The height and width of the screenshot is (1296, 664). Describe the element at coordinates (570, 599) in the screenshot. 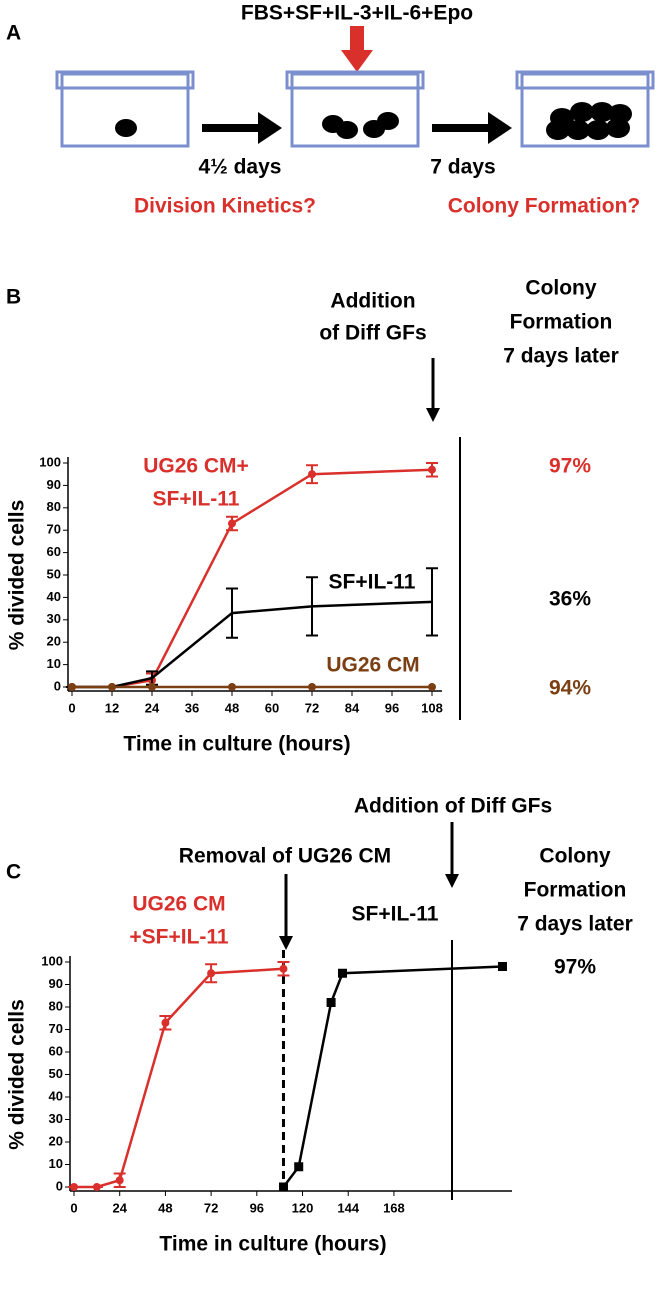

I see `colony-outcome: 36%` at that location.